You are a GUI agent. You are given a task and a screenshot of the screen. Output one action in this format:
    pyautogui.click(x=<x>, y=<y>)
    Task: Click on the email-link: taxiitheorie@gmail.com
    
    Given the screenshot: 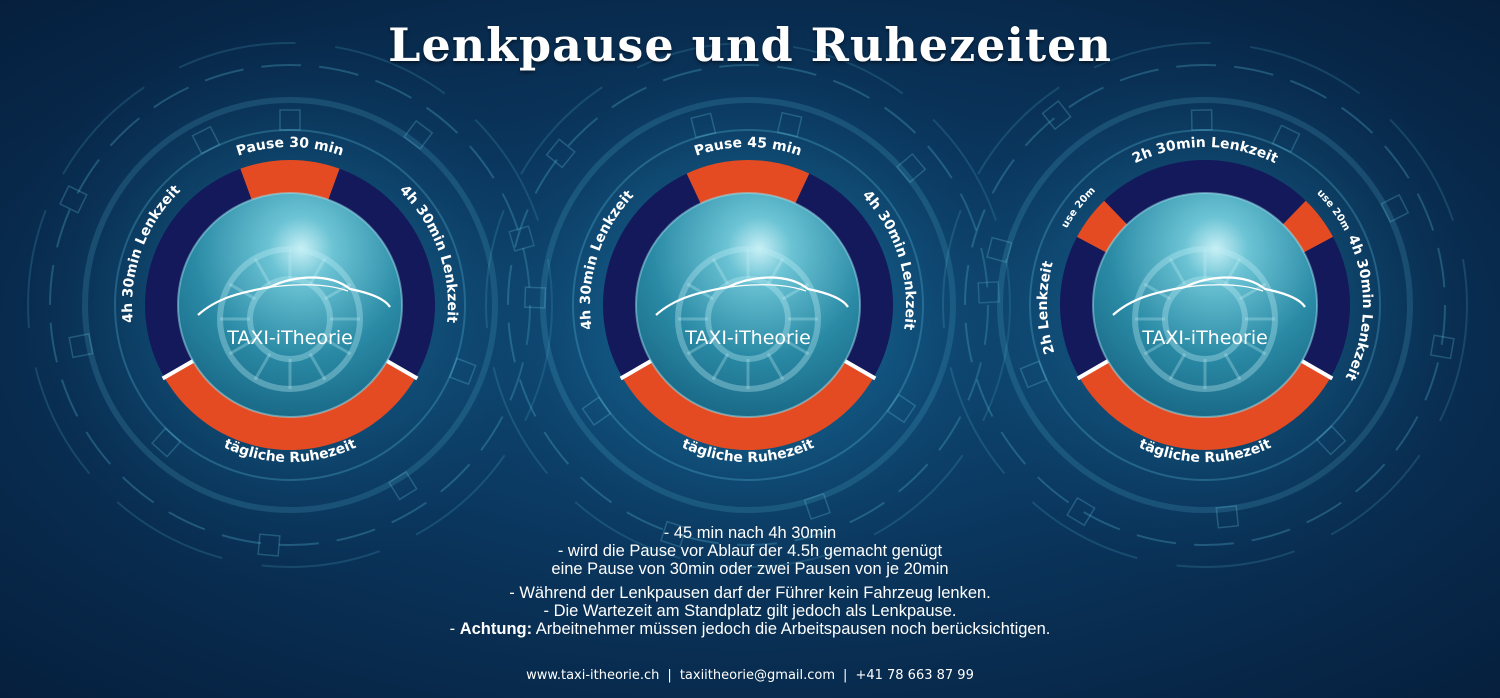 What is the action you would take?
    pyautogui.click(x=757, y=675)
    